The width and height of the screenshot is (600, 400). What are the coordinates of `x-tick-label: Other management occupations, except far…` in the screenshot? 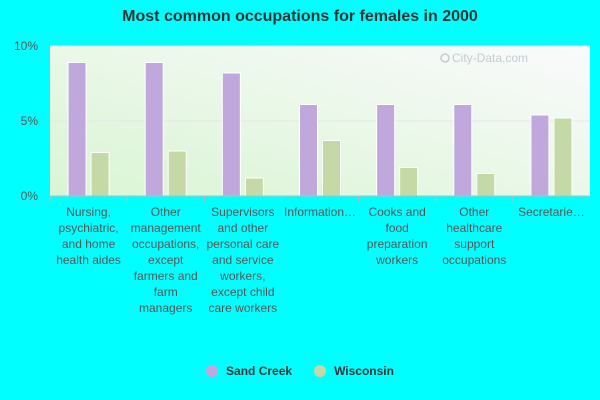 It's located at (165, 260).